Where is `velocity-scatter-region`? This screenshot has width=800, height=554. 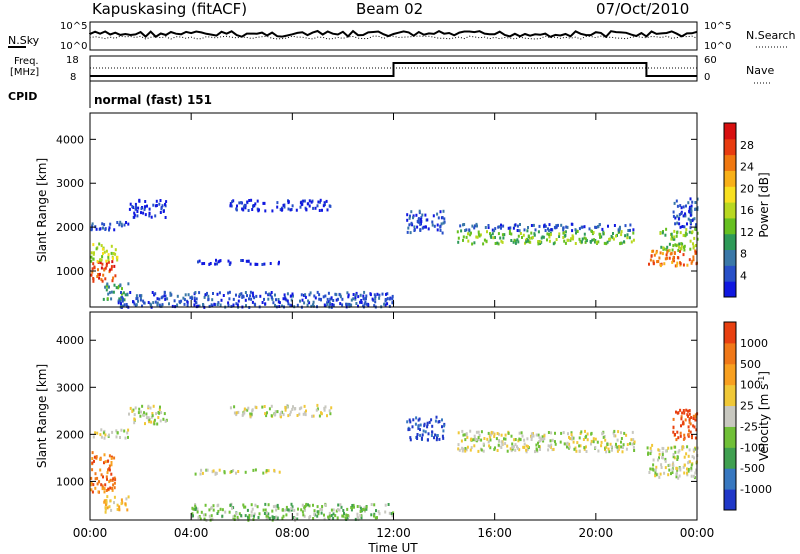
velocity-scatter-region is located at coordinates (281, 411).